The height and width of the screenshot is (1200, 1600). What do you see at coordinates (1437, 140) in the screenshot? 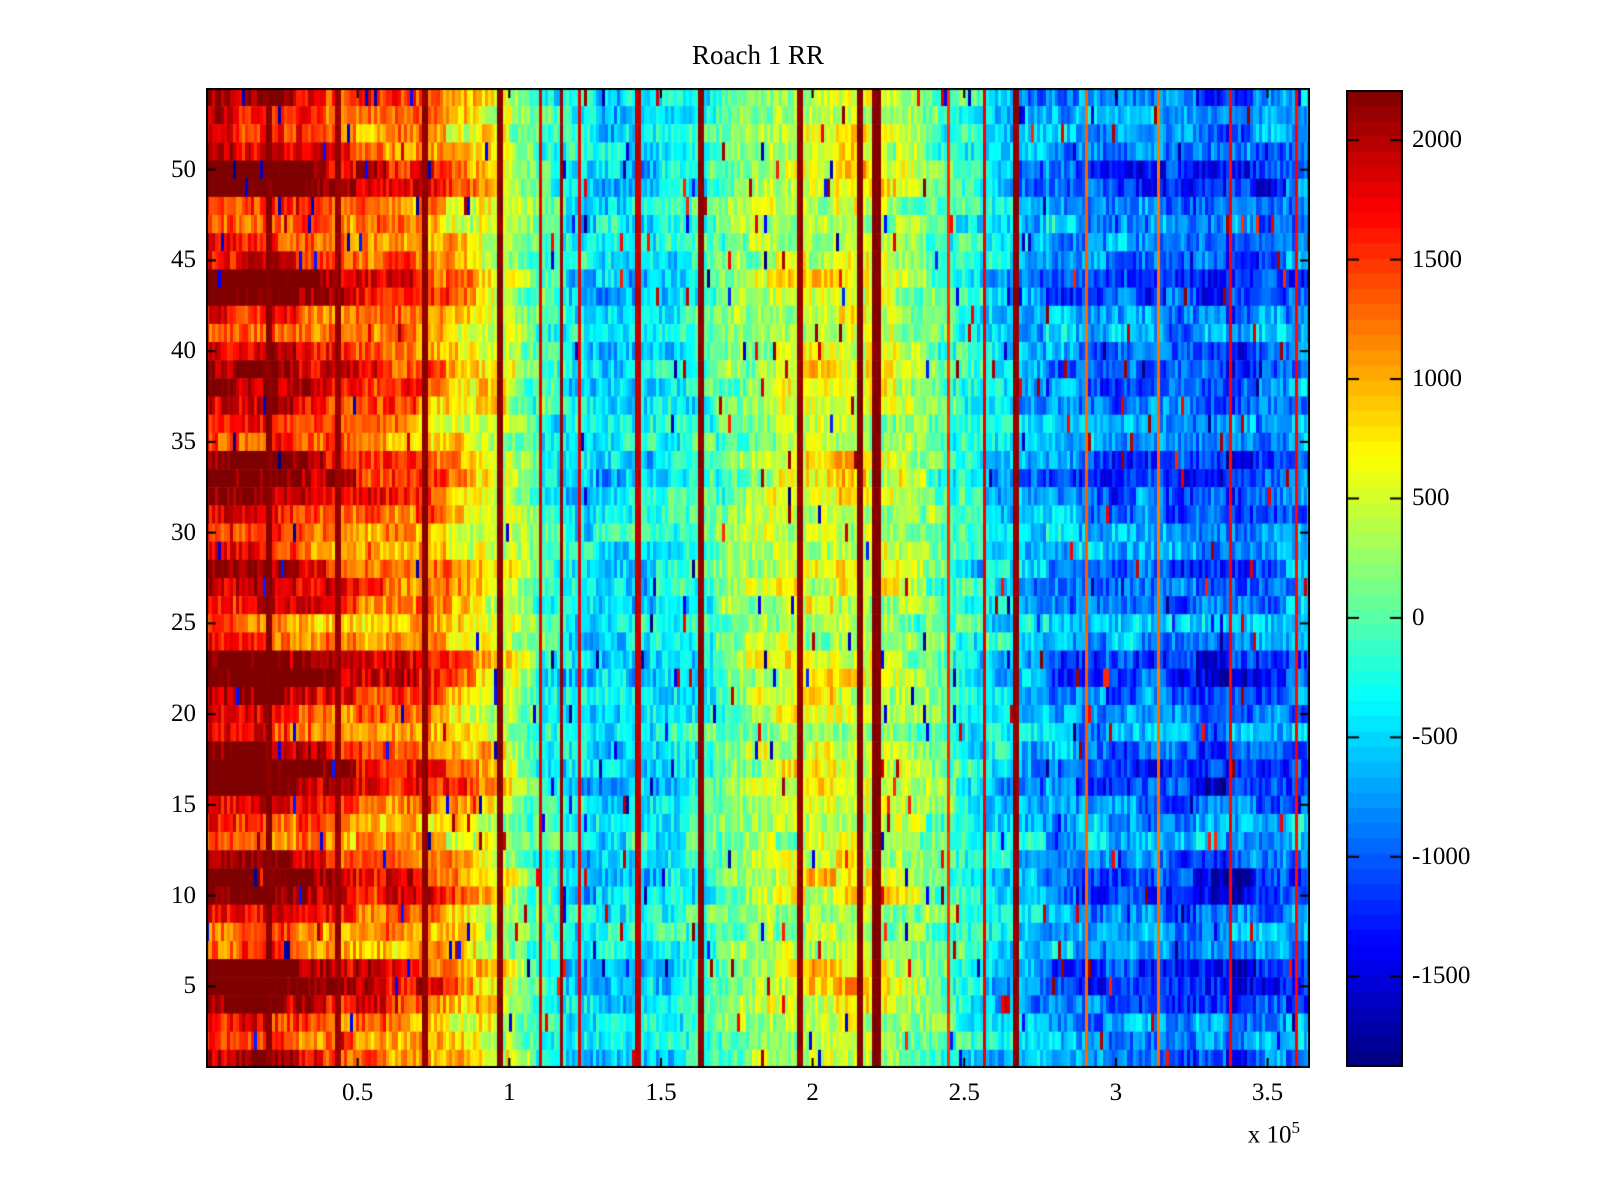
I see `colorbar-tick-label: 2000` at bounding box center [1437, 140].